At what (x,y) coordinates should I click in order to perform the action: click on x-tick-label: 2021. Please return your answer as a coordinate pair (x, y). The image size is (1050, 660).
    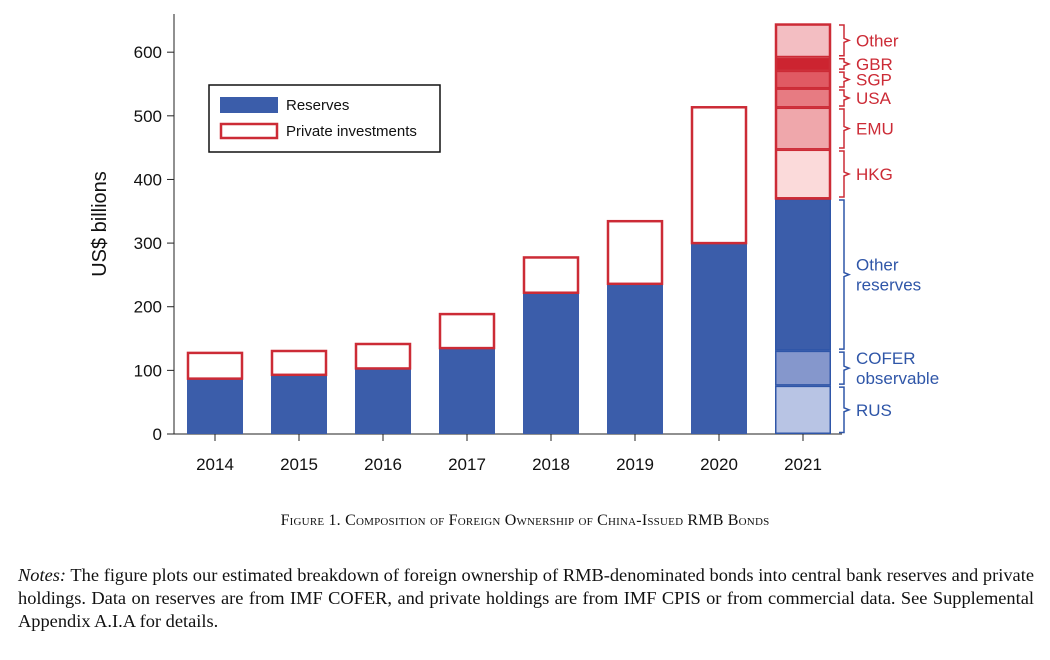
    Looking at the image, I should click on (803, 464).